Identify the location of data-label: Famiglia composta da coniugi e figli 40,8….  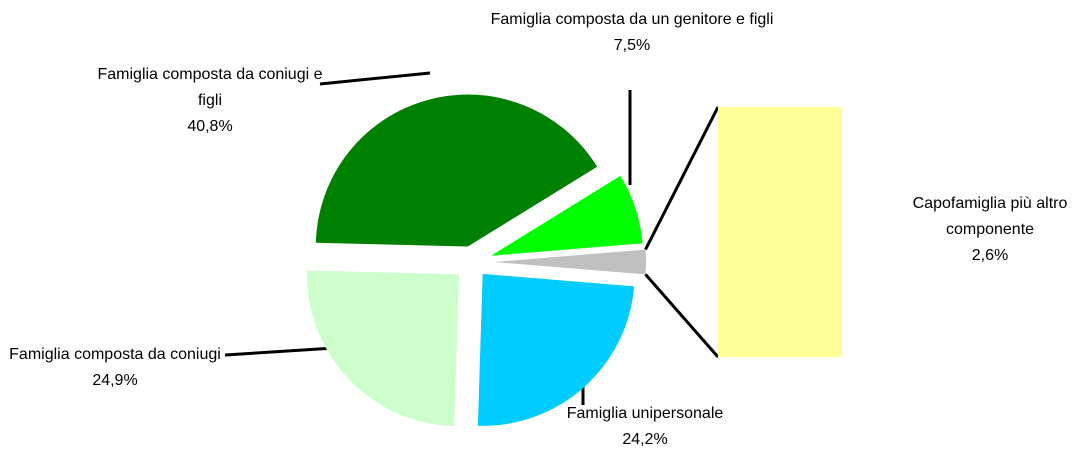
(210, 101).